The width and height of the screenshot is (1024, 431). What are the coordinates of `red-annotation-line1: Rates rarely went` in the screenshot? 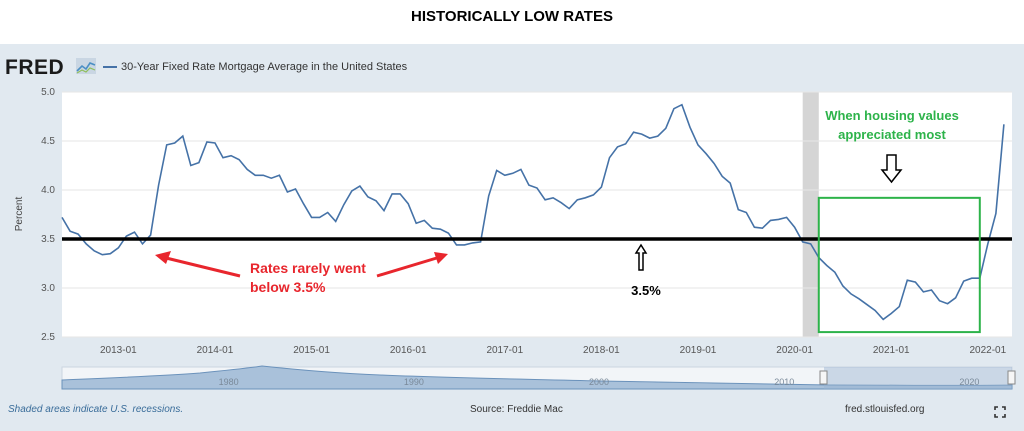 It's located at (308, 268).